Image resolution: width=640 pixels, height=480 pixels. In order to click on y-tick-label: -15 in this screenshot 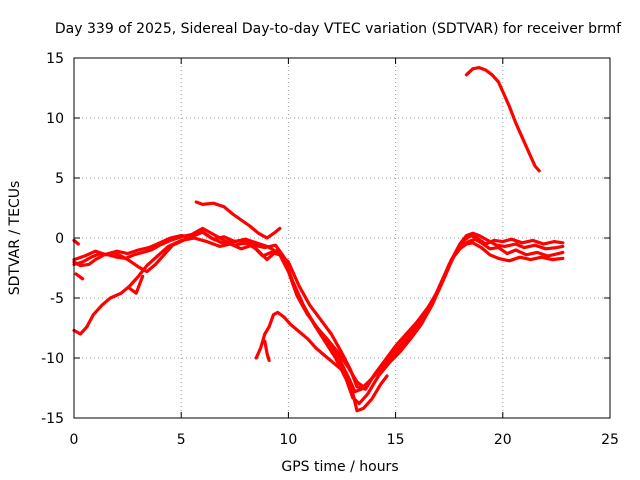, I will do `click(52, 419)`.